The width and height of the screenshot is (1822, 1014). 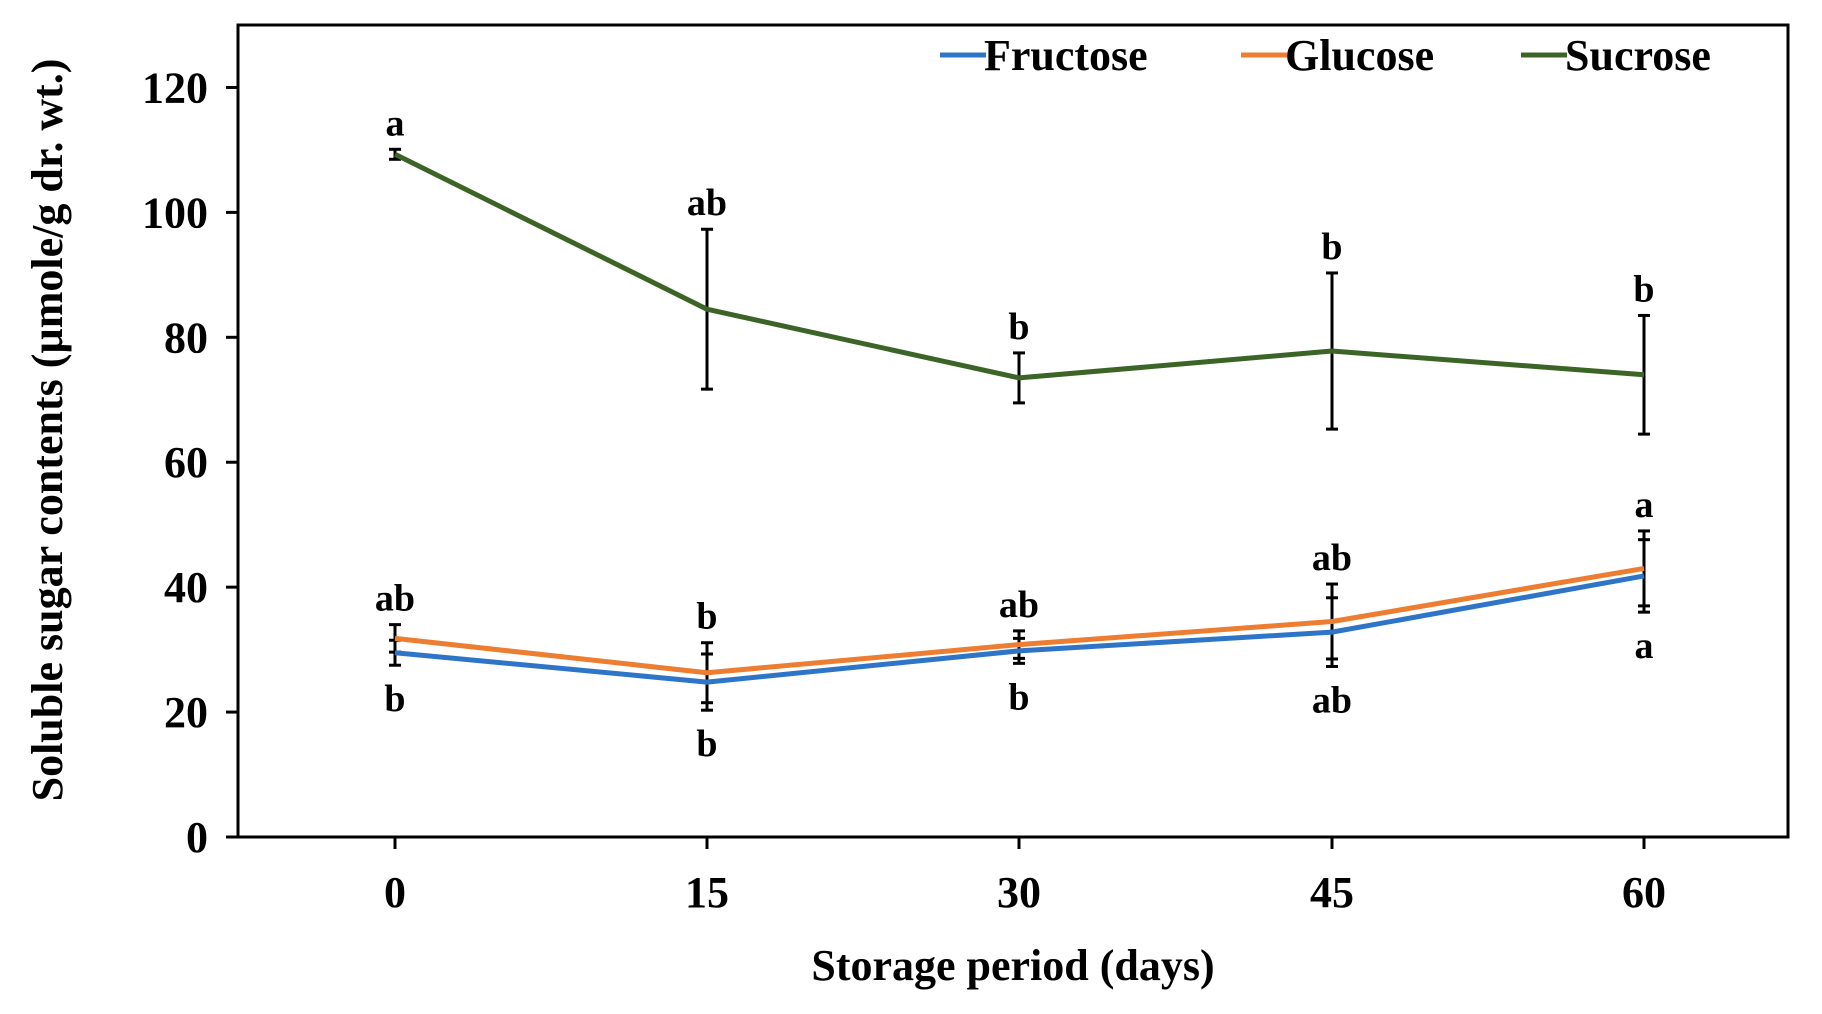 I want to click on y-tick-label: 0, so click(x=197, y=837).